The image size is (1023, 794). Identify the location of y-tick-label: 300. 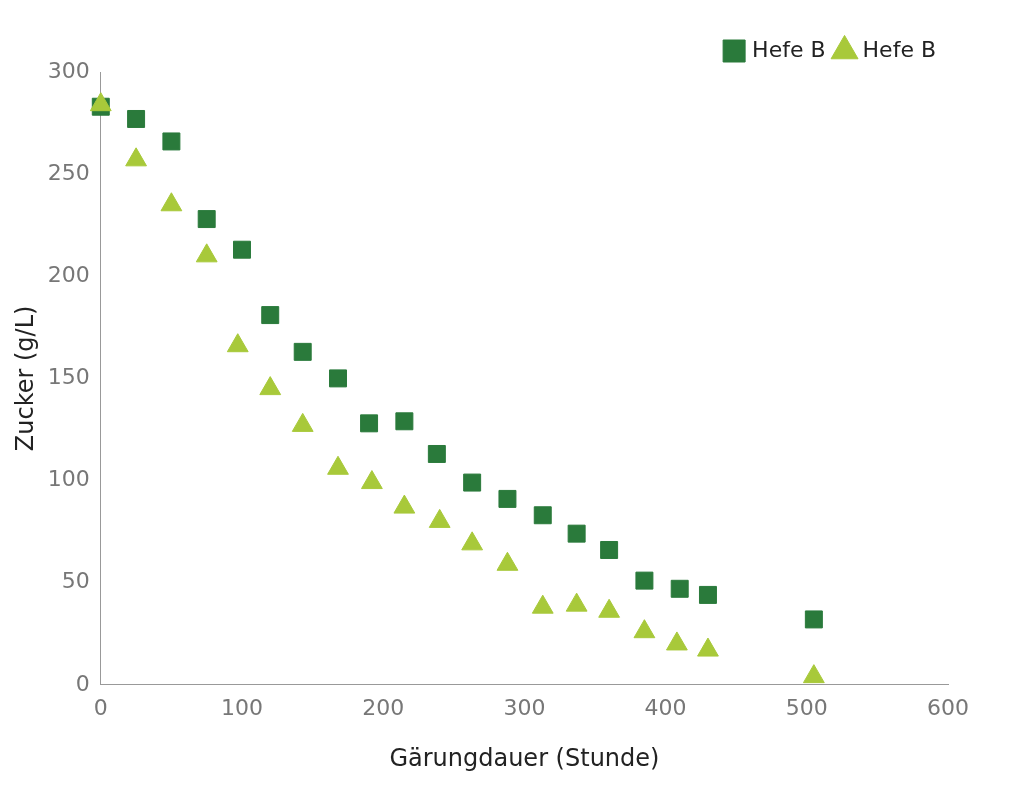
(68, 70).